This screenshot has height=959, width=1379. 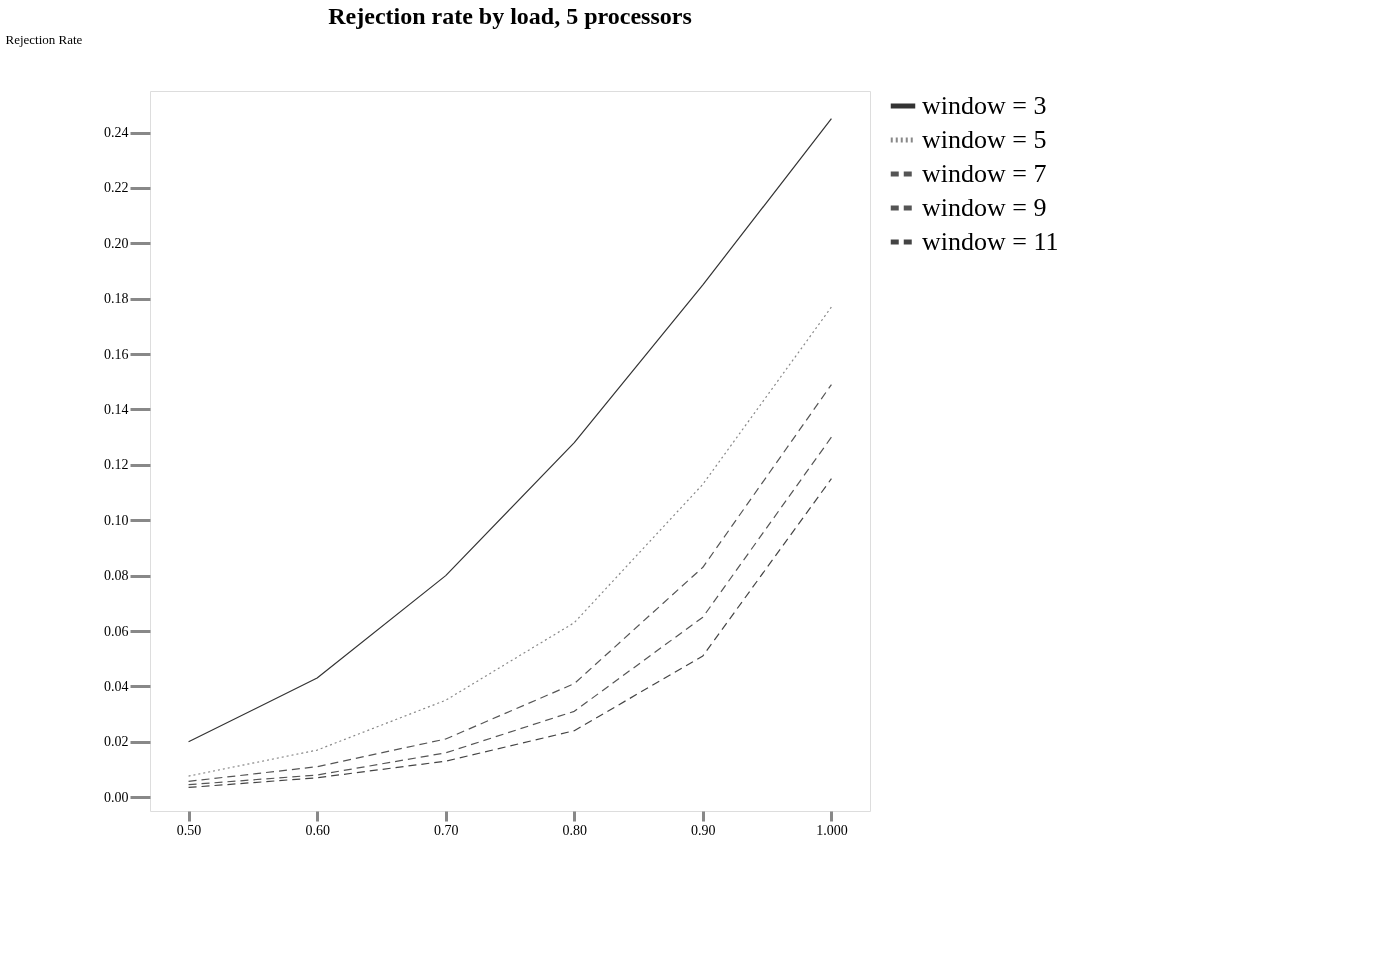 I want to click on y-axis-title: Rejection Rate, so click(x=44, y=39).